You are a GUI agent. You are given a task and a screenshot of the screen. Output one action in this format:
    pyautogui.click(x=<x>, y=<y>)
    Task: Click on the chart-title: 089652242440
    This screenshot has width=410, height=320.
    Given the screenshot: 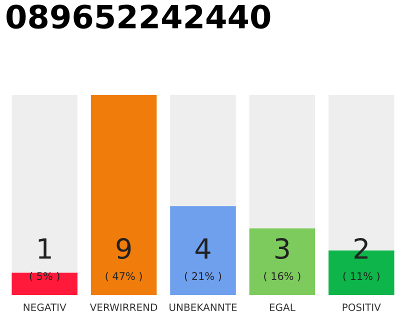 What is the action you would take?
    pyautogui.click(x=138, y=16)
    